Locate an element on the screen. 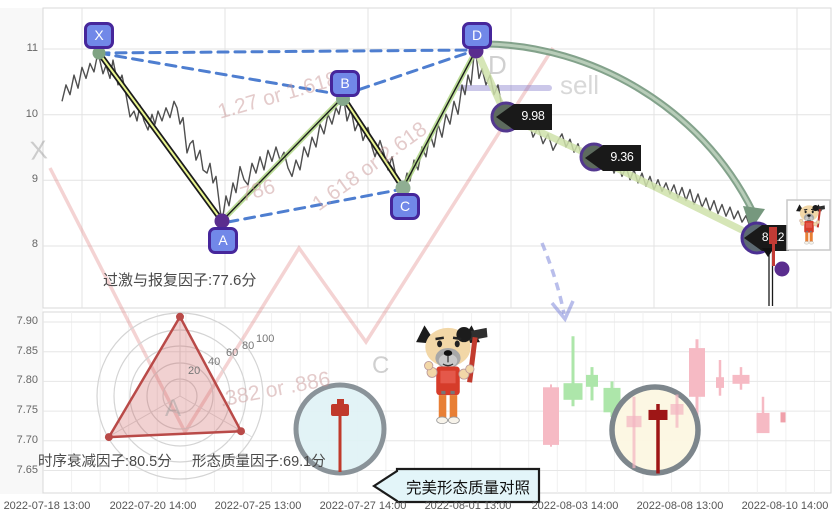 The image size is (833, 520). y-tick-790: 7.90 is located at coordinates (27, 321).